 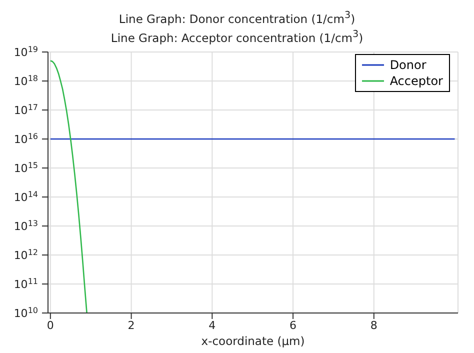 What do you see at coordinates (69, 186) in the screenshot?
I see `line-series` at bounding box center [69, 186].